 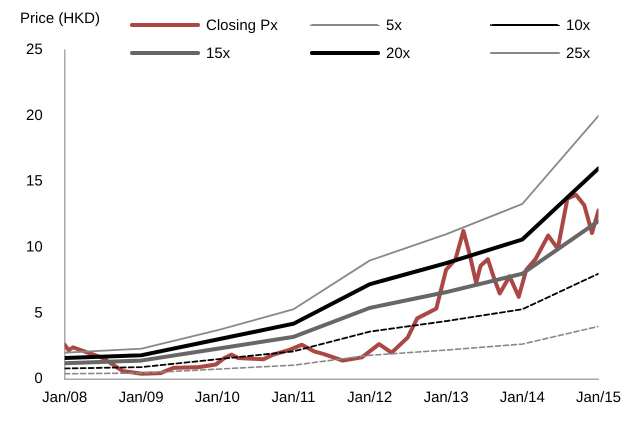 I want to click on x-tick-label: Jan/14, so click(x=522, y=397).